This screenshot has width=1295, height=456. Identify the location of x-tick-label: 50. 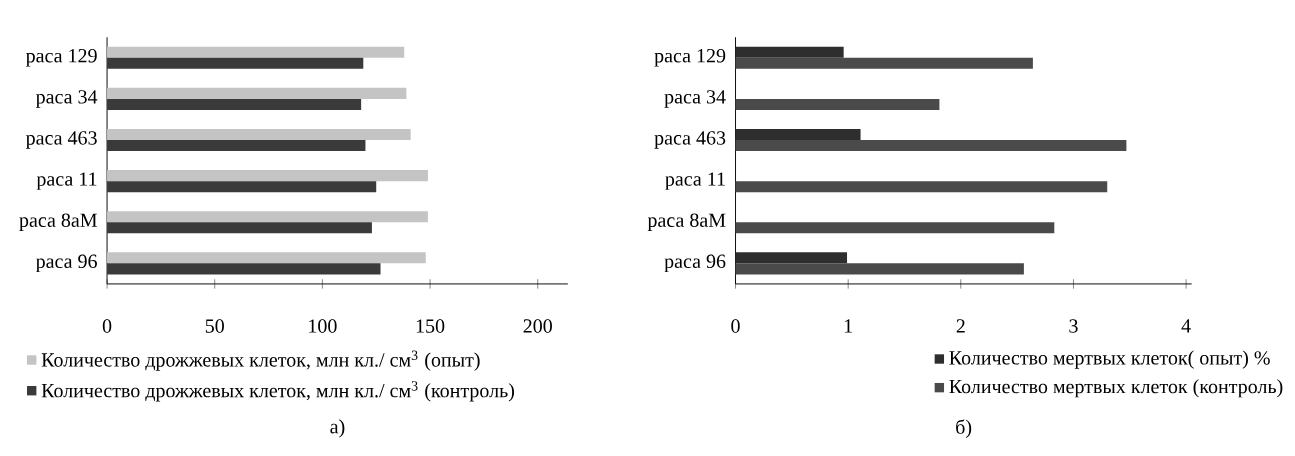
(214, 326).